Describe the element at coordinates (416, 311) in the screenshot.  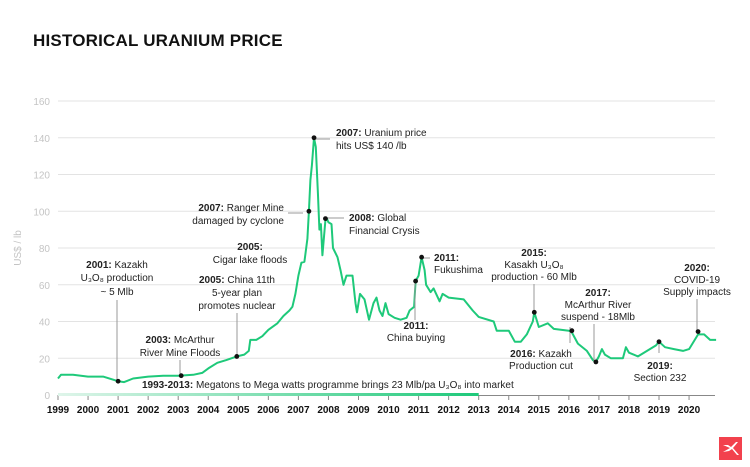
I see `annotation: 2011:China buying` at that location.